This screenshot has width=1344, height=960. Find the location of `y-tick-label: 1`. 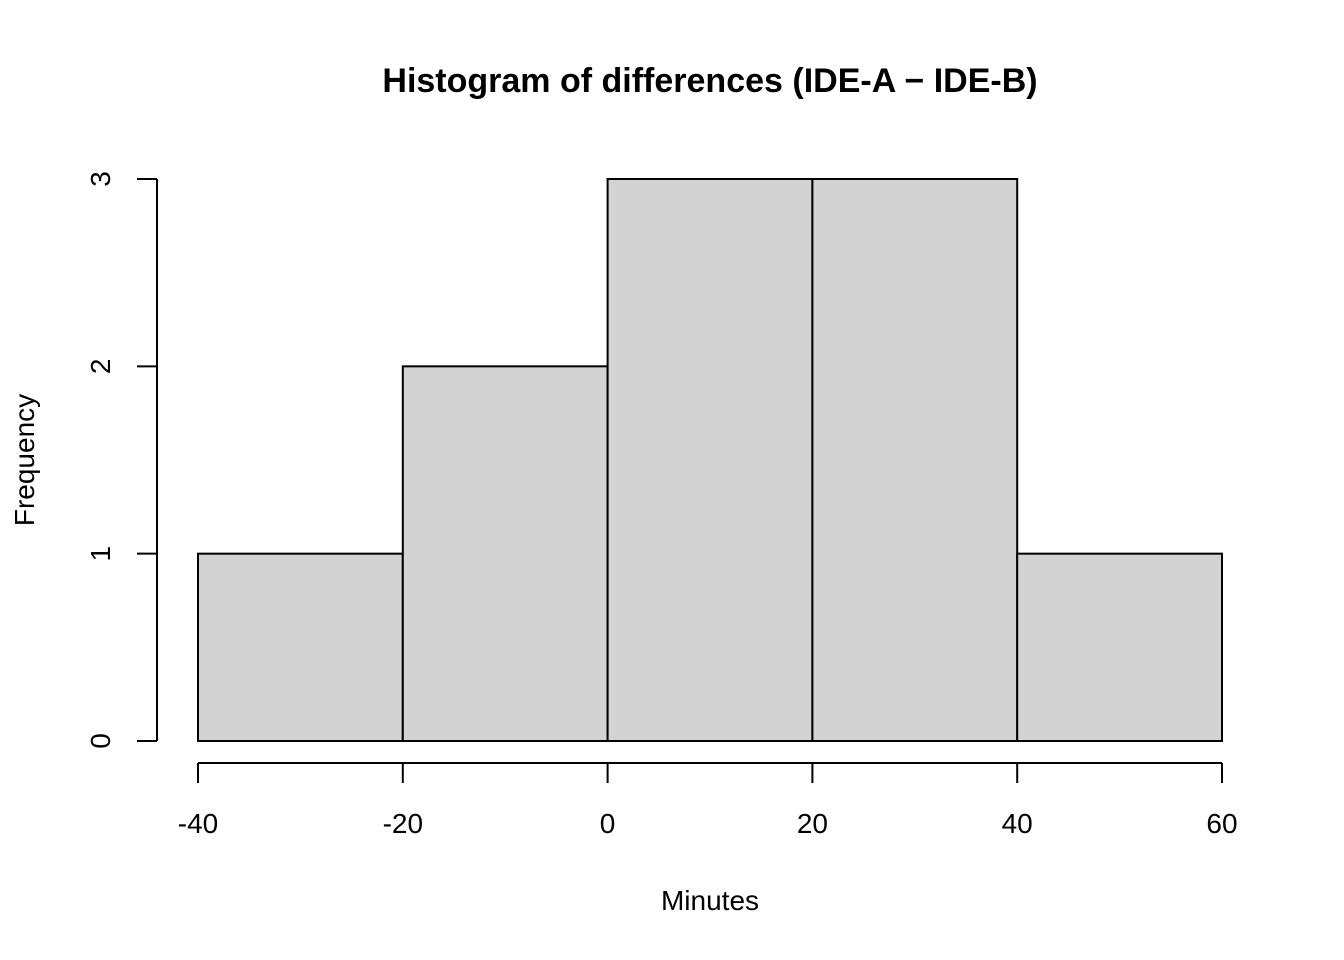

y-tick-label: 1 is located at coordinates (100, 554).